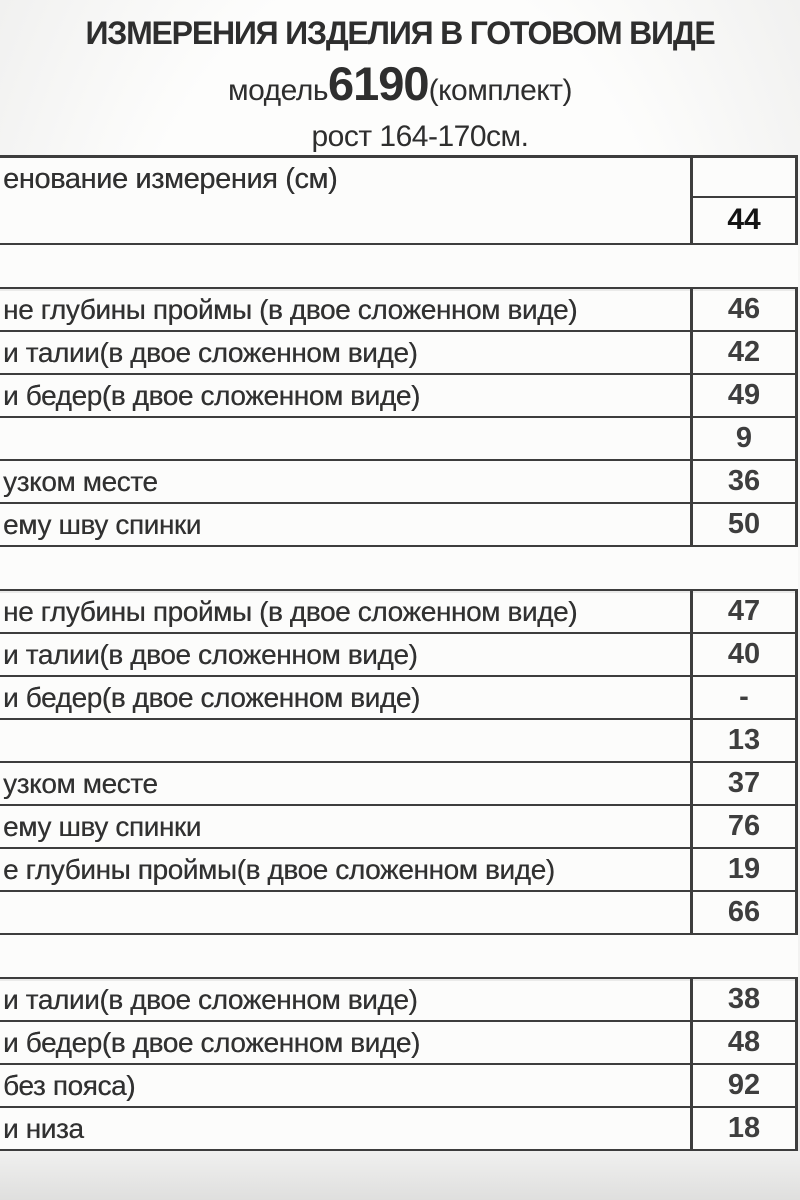 The image size is (800, 1200). Describe the element at coordinates (744, 200) in the screenshot. I see `size-column-header: 44` at that location.